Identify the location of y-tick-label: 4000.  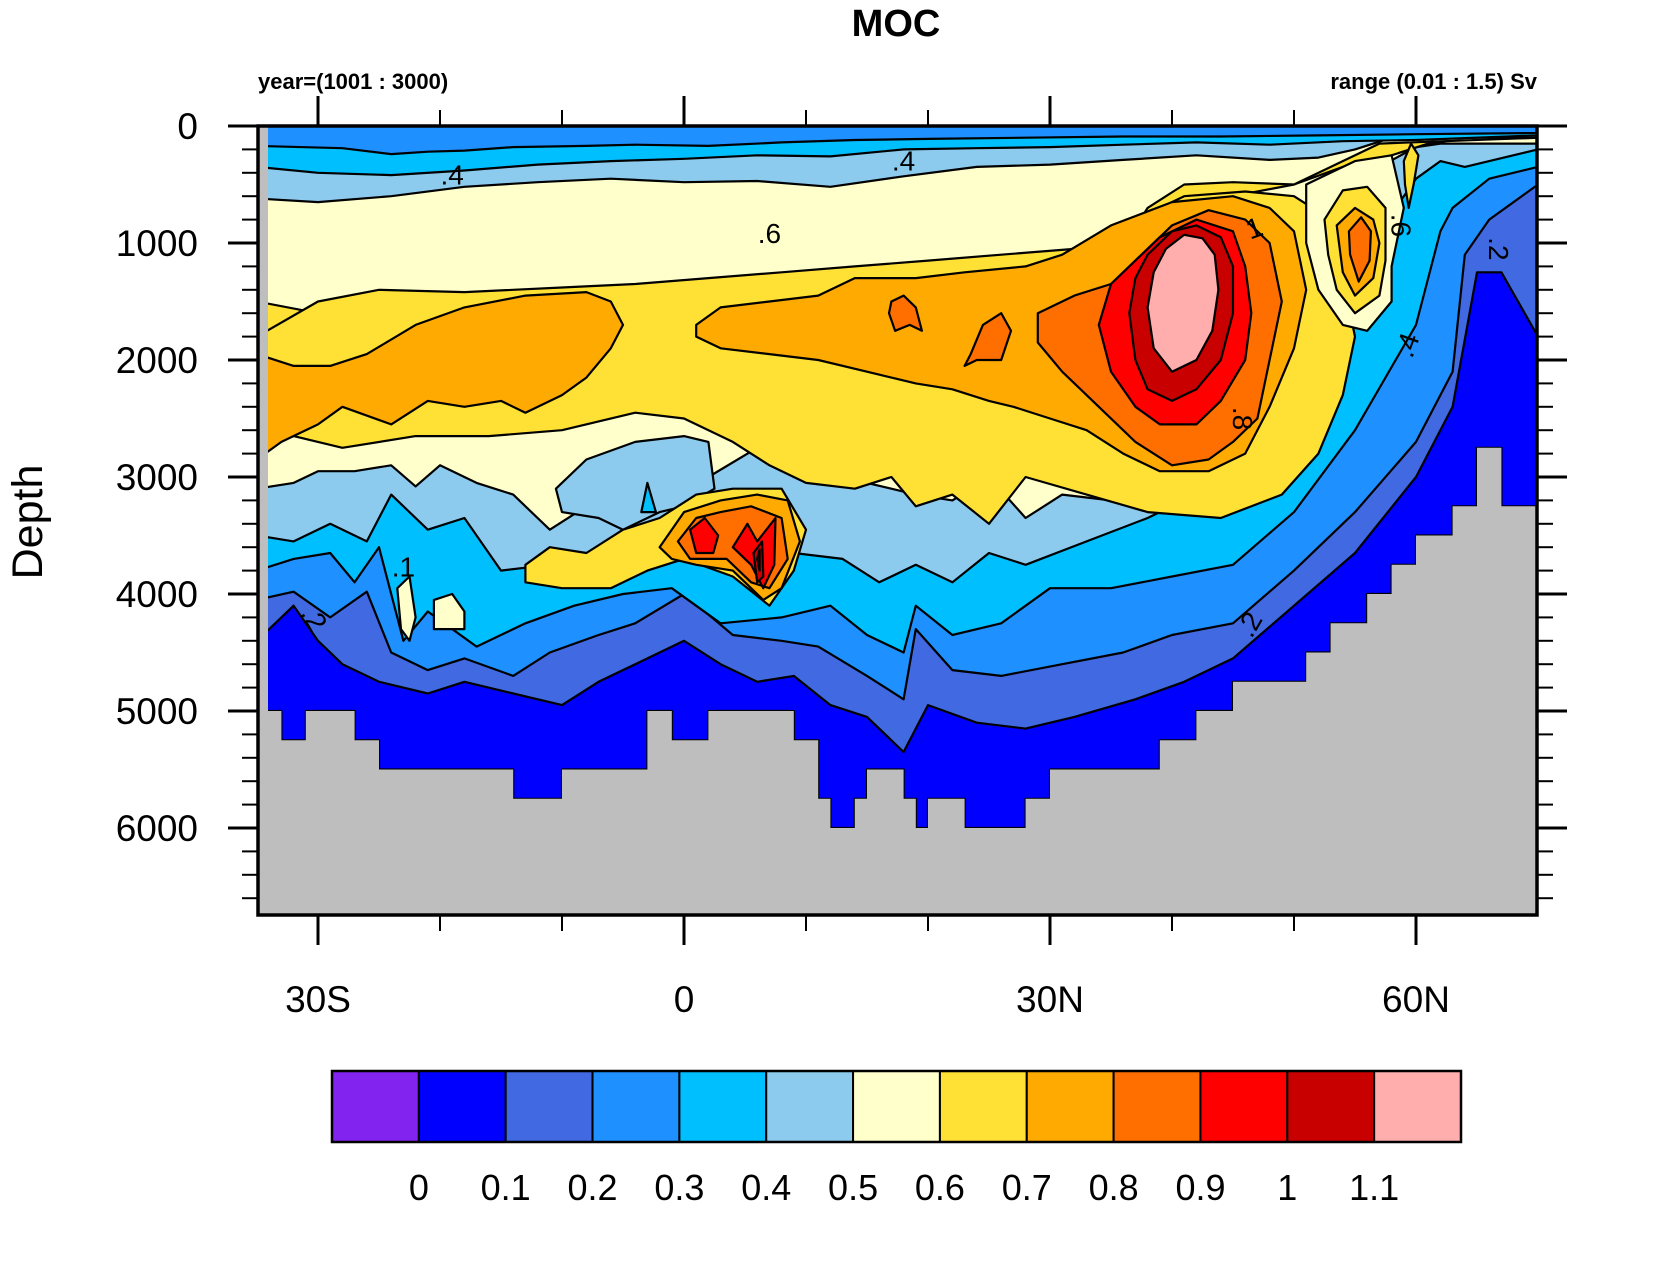
(157, 594).